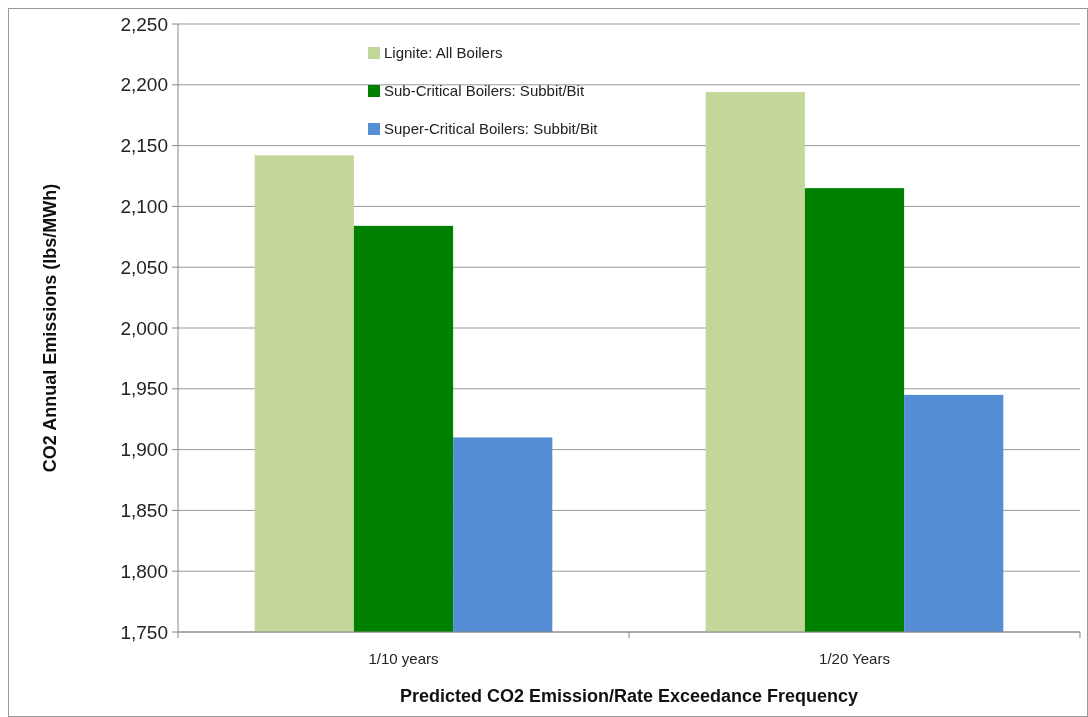 Image resolution: width=1088 pixels, height=717 pixels. Describe the element at coordinates (50, 328) in the screenshot. I see `y-axis-title: CO2 Annual Emissions (lbs/MWh)` at that location.